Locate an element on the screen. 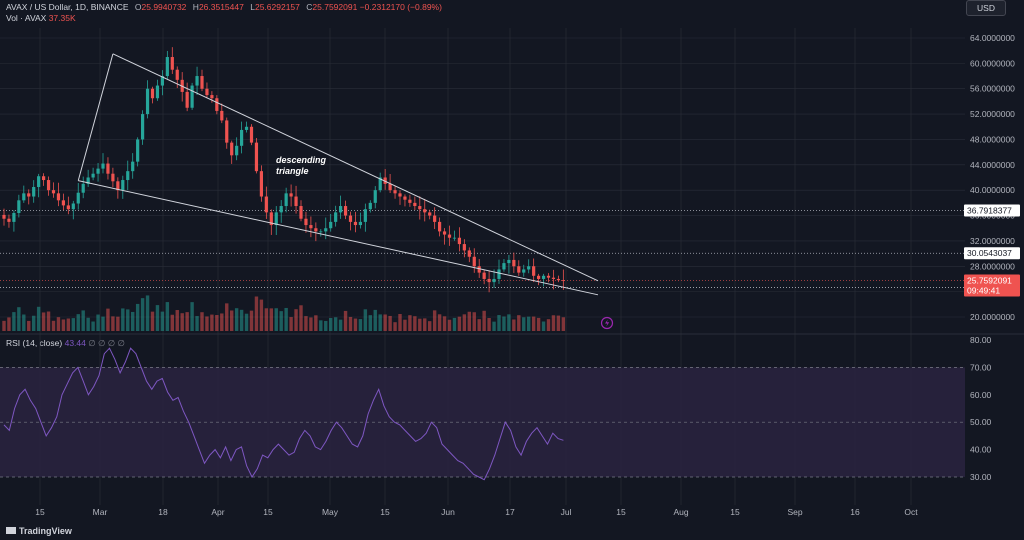 Image resolution: width=1024 pixels, height=540 pixels. rsi-tick-label: 80.00 is located at coordinates (981, 340).